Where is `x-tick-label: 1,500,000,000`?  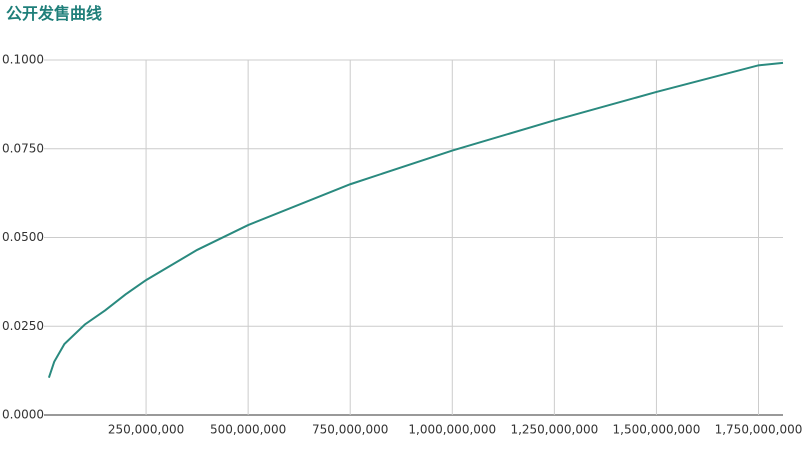
x-tick-label: 1,500,000,000 is located at coordinates (657, 430).